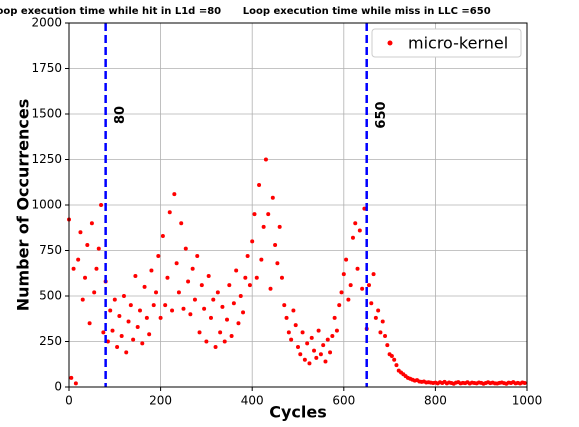 This screenshot has height=427, width=579. Describe the element at coordinates (252, 401) in the screenshot. I see `x-tick-label: 400` at that location.